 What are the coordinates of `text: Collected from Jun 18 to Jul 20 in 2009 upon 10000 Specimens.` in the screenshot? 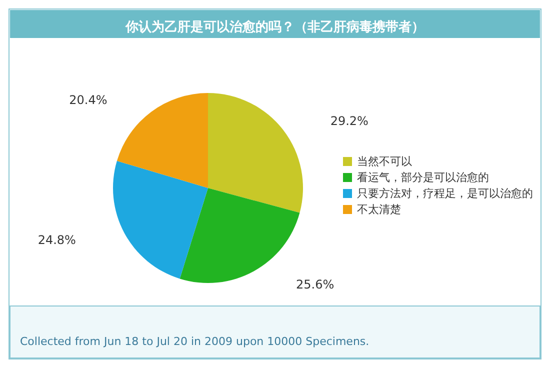 It's located at (195, 341).